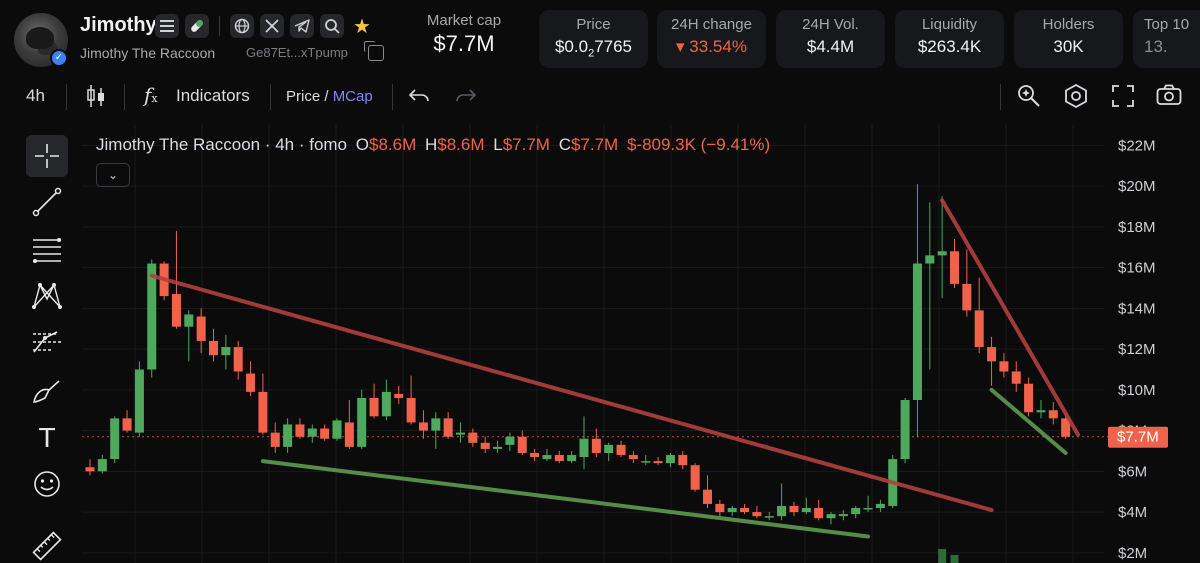  I want to click on fullscreen-icon, so click(1123, 98).